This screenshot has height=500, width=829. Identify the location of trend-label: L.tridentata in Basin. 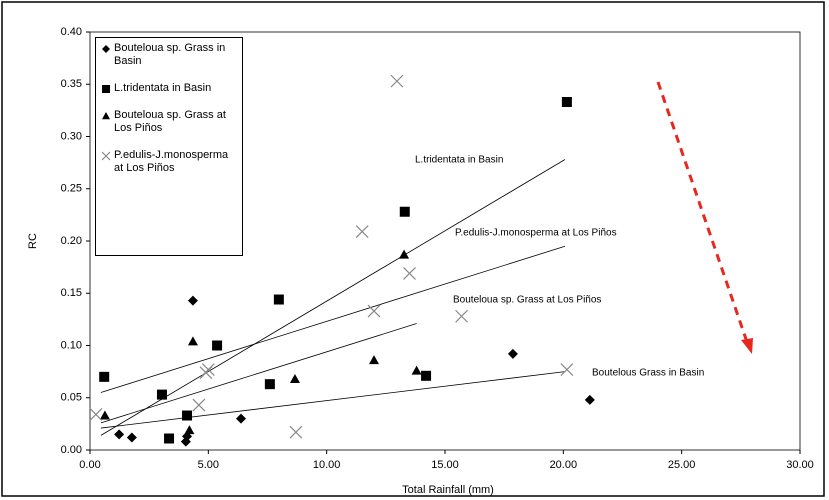
(459, 160).